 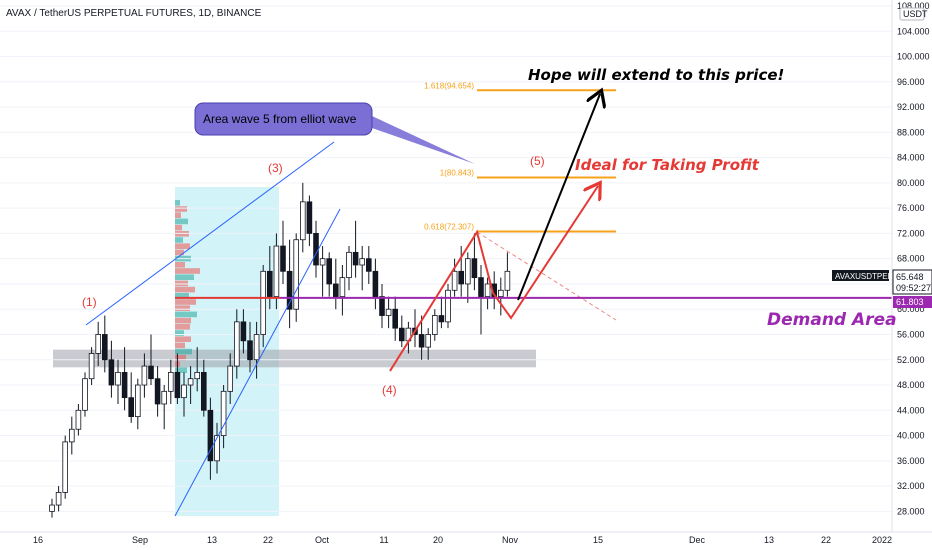 What do you see at coordinates (457, 173) in the screenshot?
I see `fib-level-label: 1(80.843)` at bounding box center [457, 173].